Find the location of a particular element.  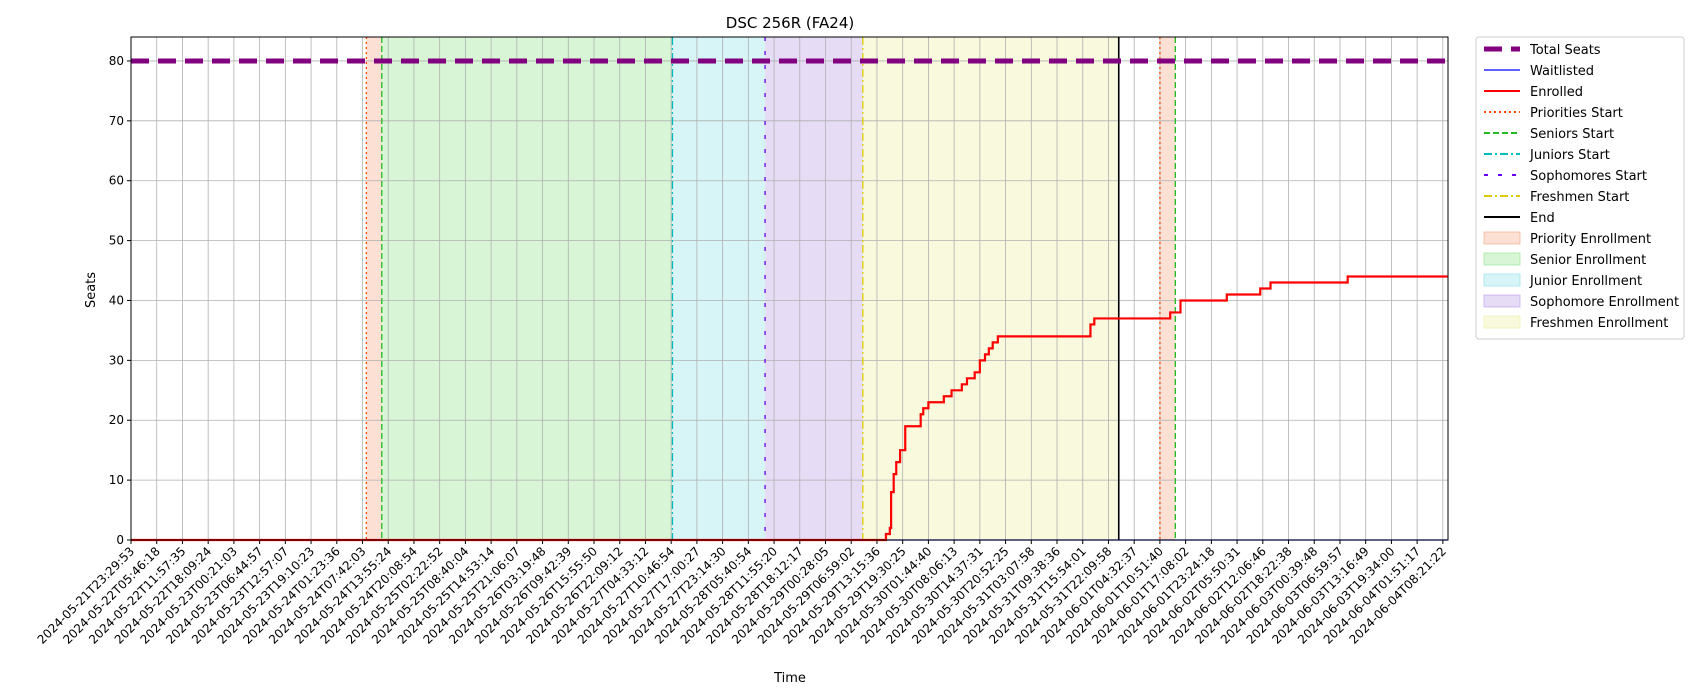

chart-title: DSC 256R (FA24) is located at coordinates (790, 23).